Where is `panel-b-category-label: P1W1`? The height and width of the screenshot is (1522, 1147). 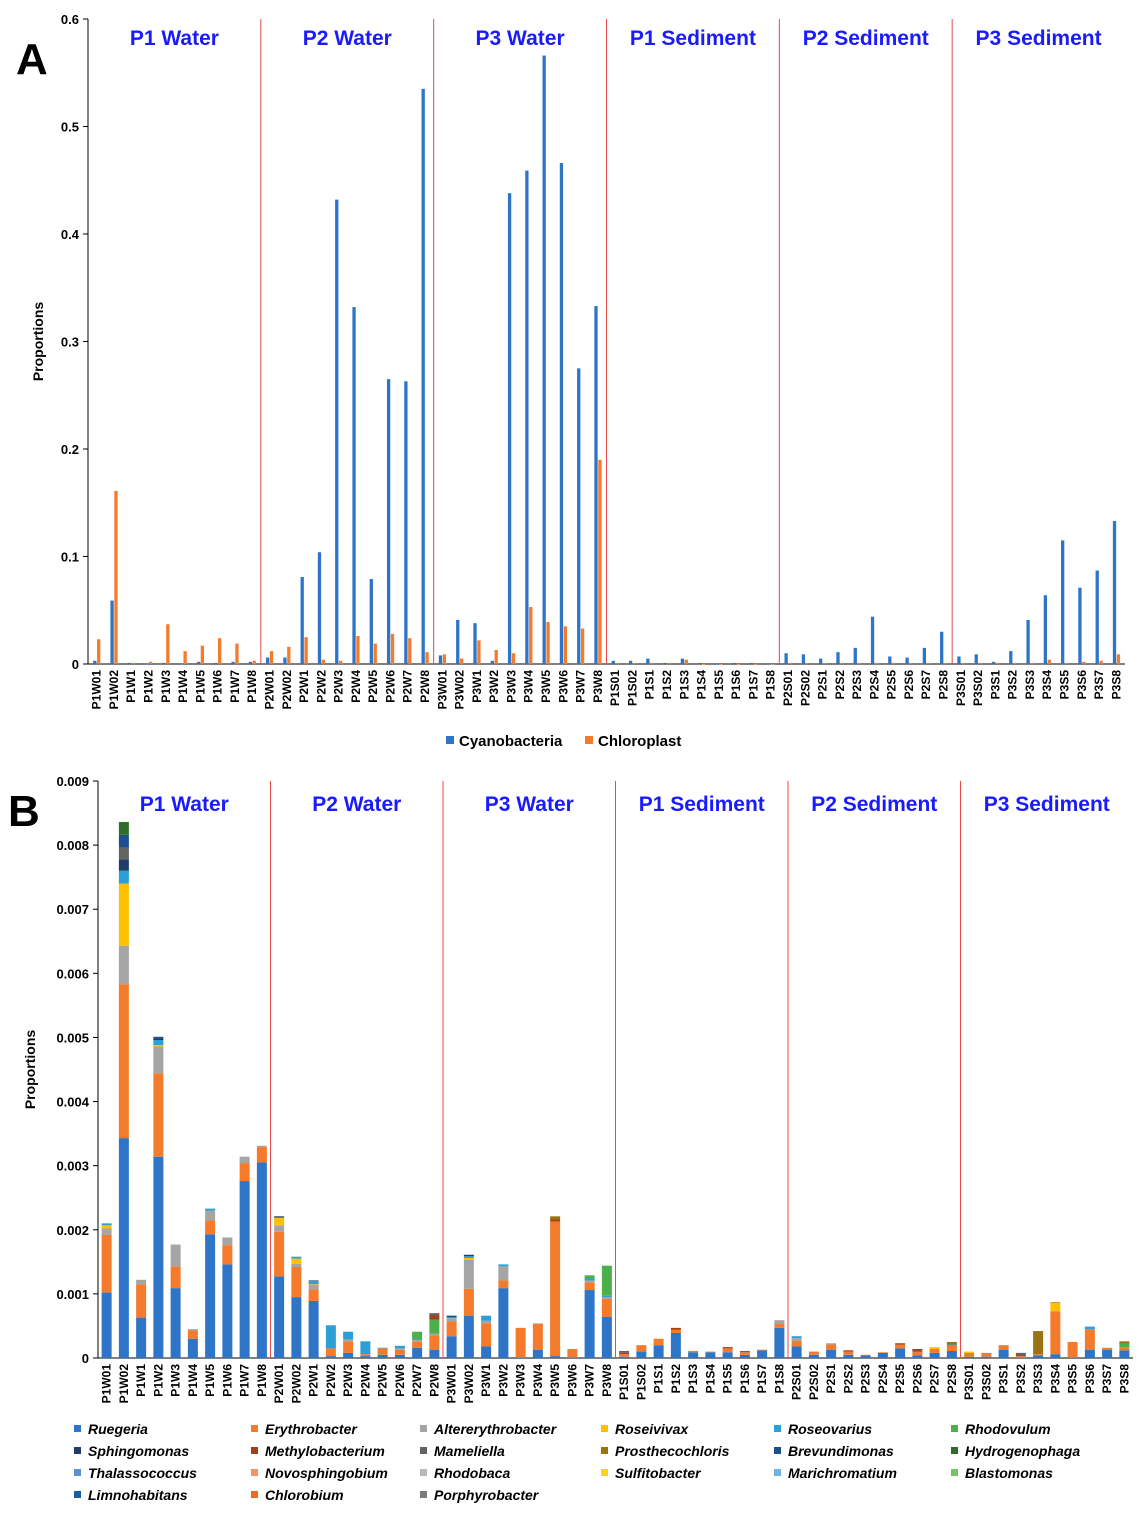
panel-b-category-label: P1W1 is located at coordinates (141, 1380).